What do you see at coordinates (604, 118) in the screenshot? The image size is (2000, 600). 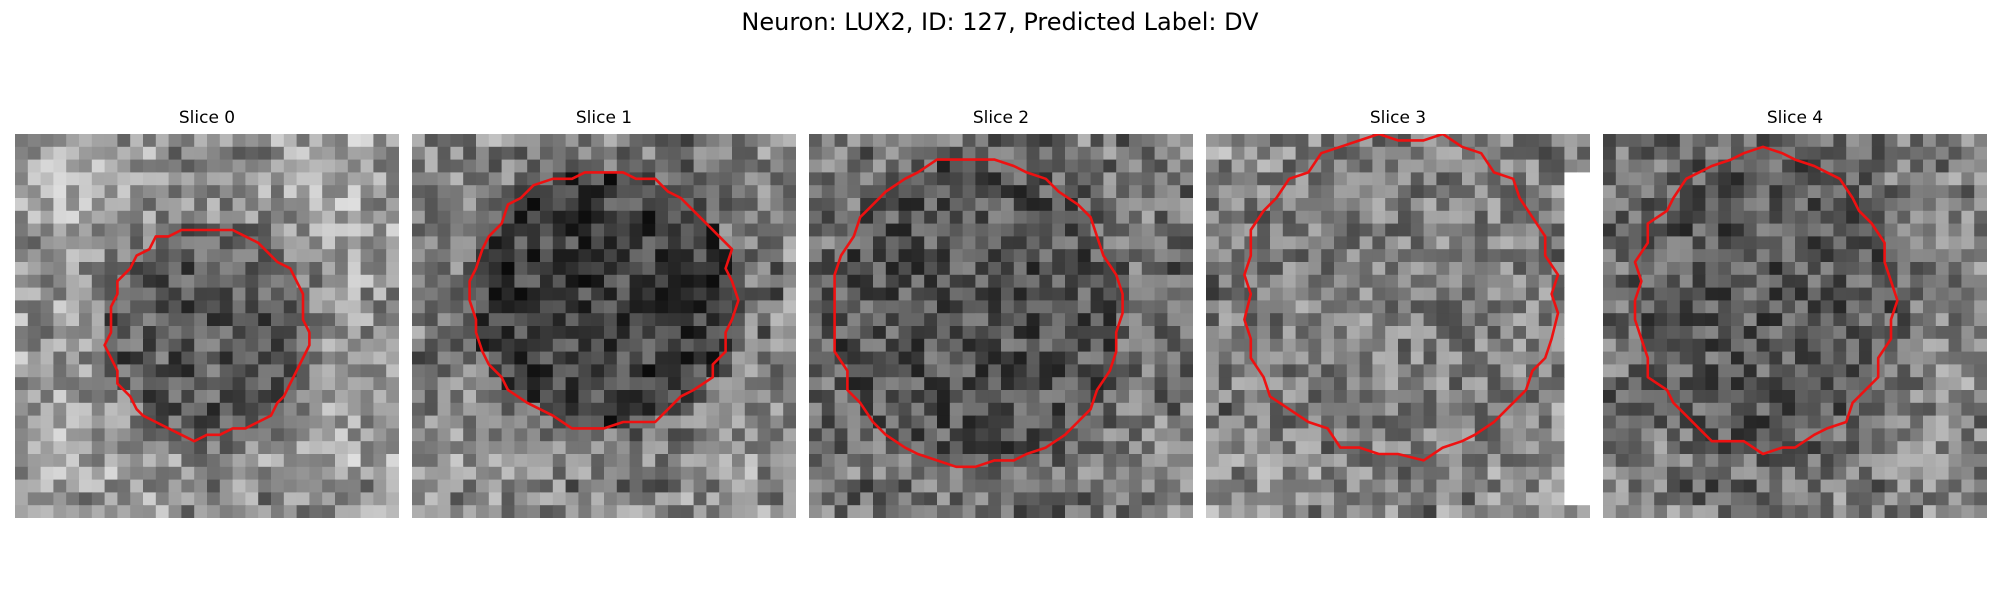 I see `slice-title-1: Slice 1` at bounding box center [604, 118].